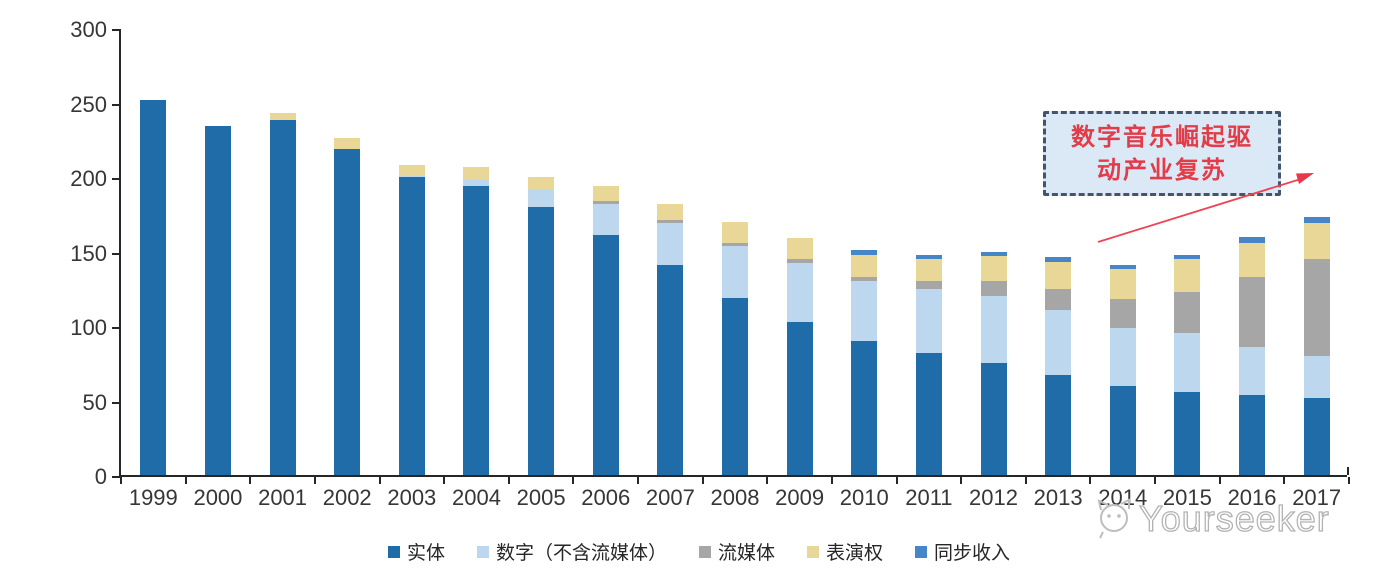  I want to click on x-axis-tick-label: 2016, so click(1252, 497).